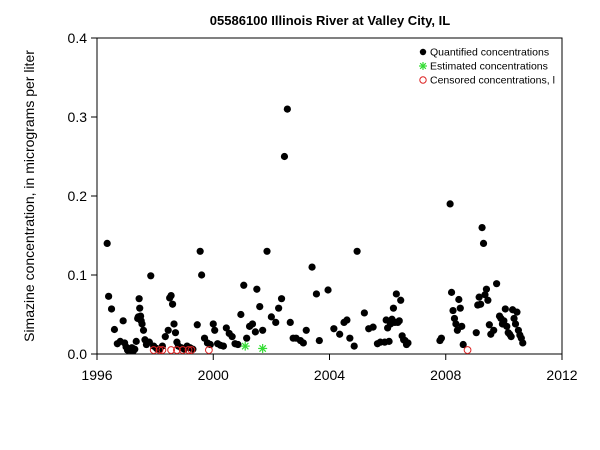 The width and height of the screenshot is (600, 450). Describe the element at coordinates (329, 375) in the screenshot. I see `x-tick-label: 2004` at that location.